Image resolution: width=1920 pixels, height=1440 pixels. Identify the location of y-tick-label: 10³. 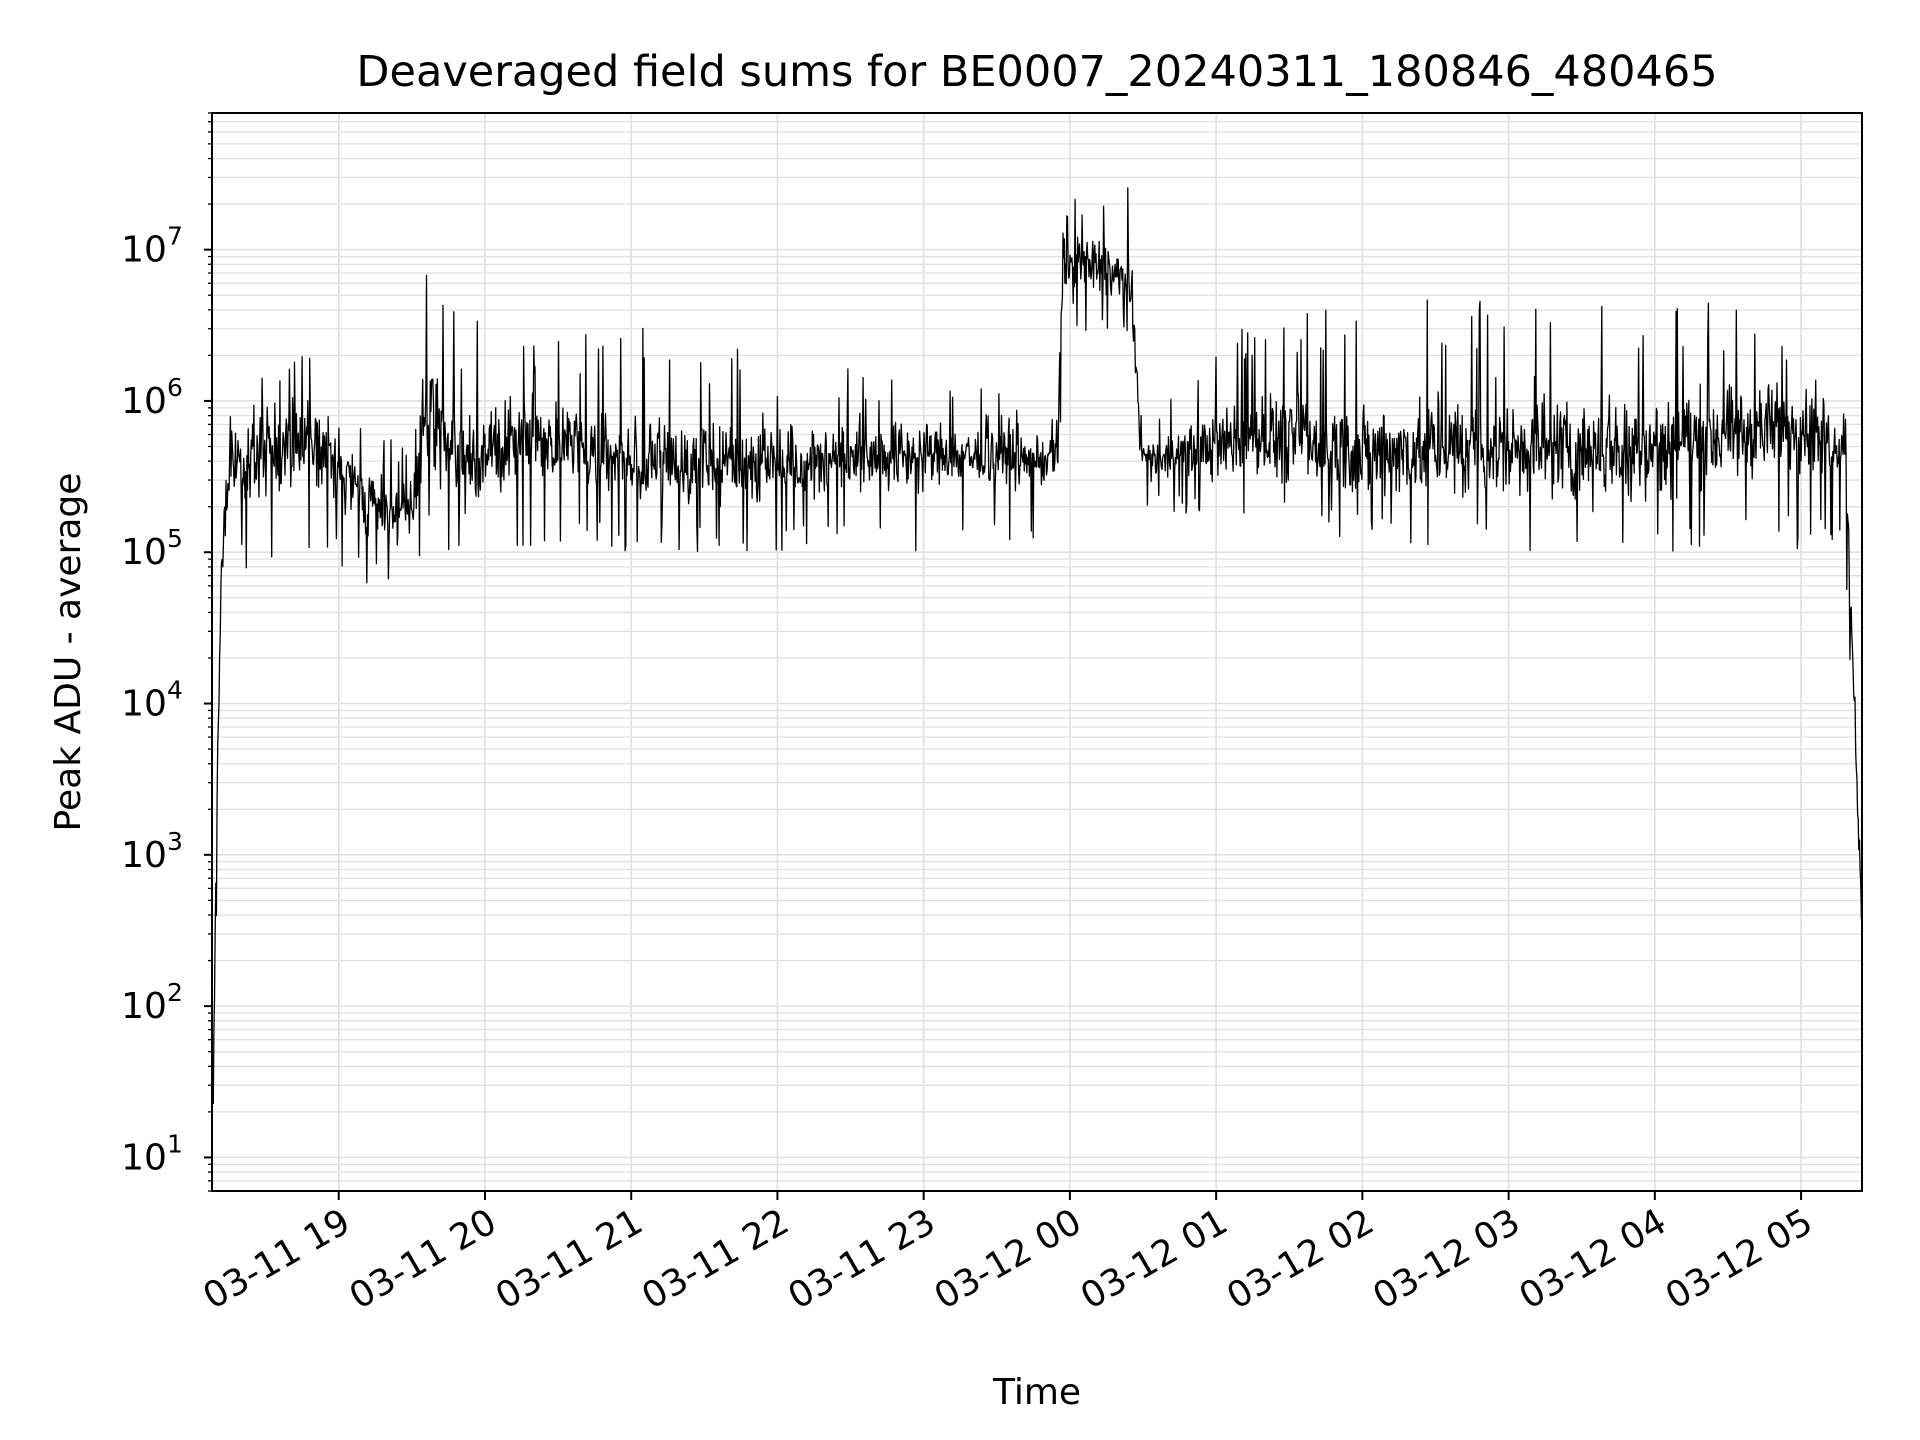
(152, 851).